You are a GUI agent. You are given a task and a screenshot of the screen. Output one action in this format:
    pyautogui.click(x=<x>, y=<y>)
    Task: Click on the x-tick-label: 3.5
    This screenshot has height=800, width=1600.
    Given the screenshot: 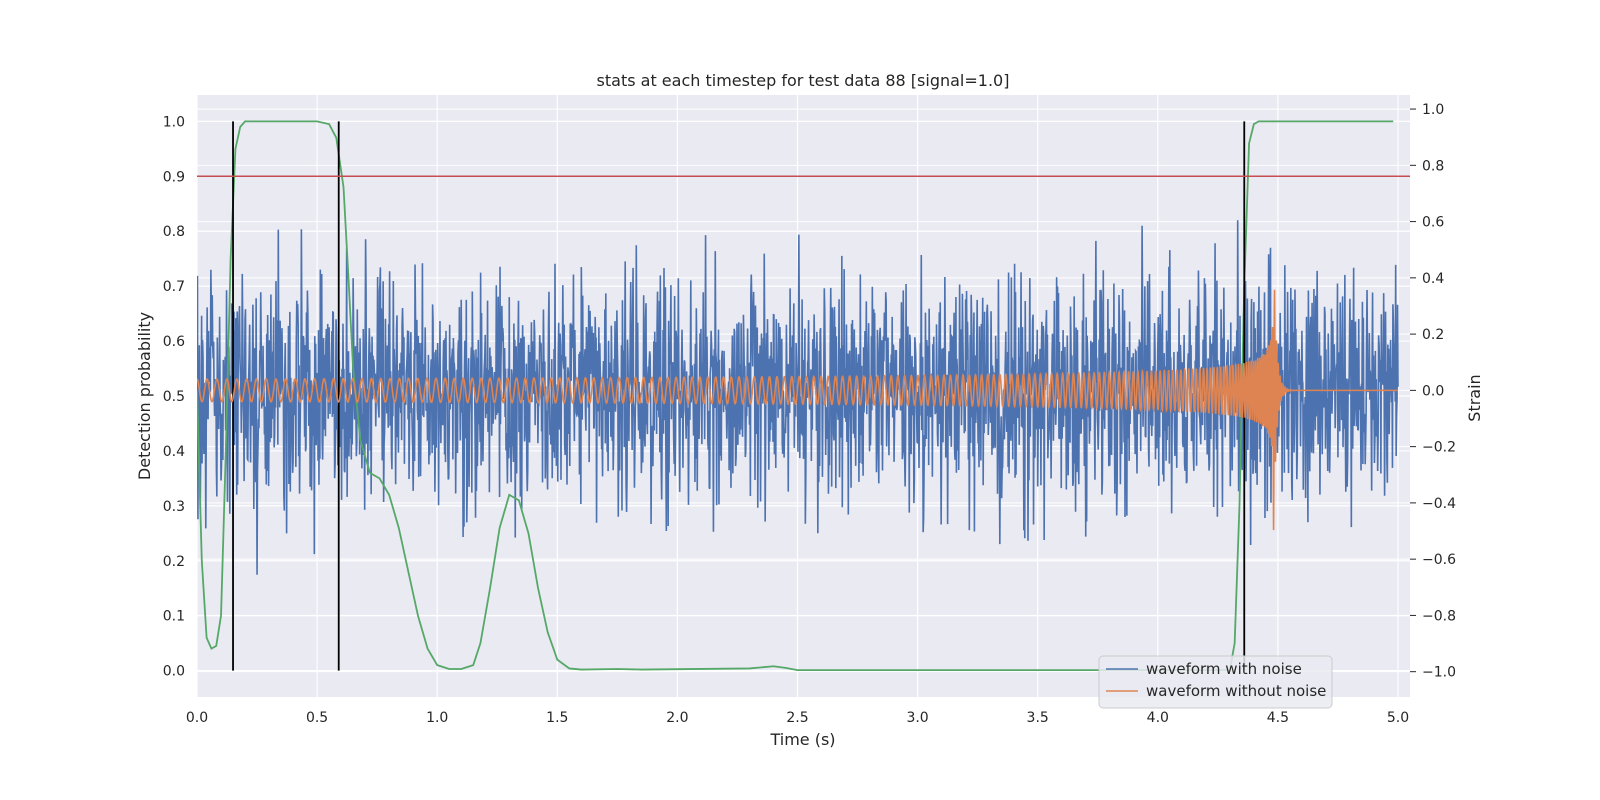 What is the action you would take?
    pyautogui.click(x=1038, y=718)
    